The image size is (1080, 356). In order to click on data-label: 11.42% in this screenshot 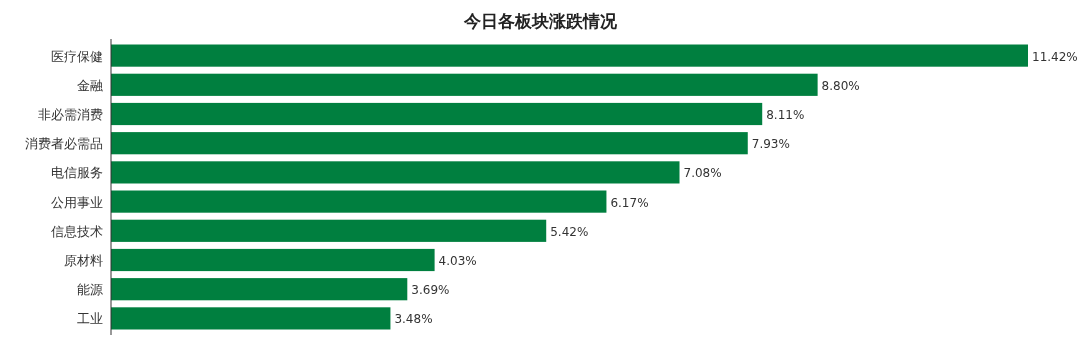, I will do `click(1055, 56)`.